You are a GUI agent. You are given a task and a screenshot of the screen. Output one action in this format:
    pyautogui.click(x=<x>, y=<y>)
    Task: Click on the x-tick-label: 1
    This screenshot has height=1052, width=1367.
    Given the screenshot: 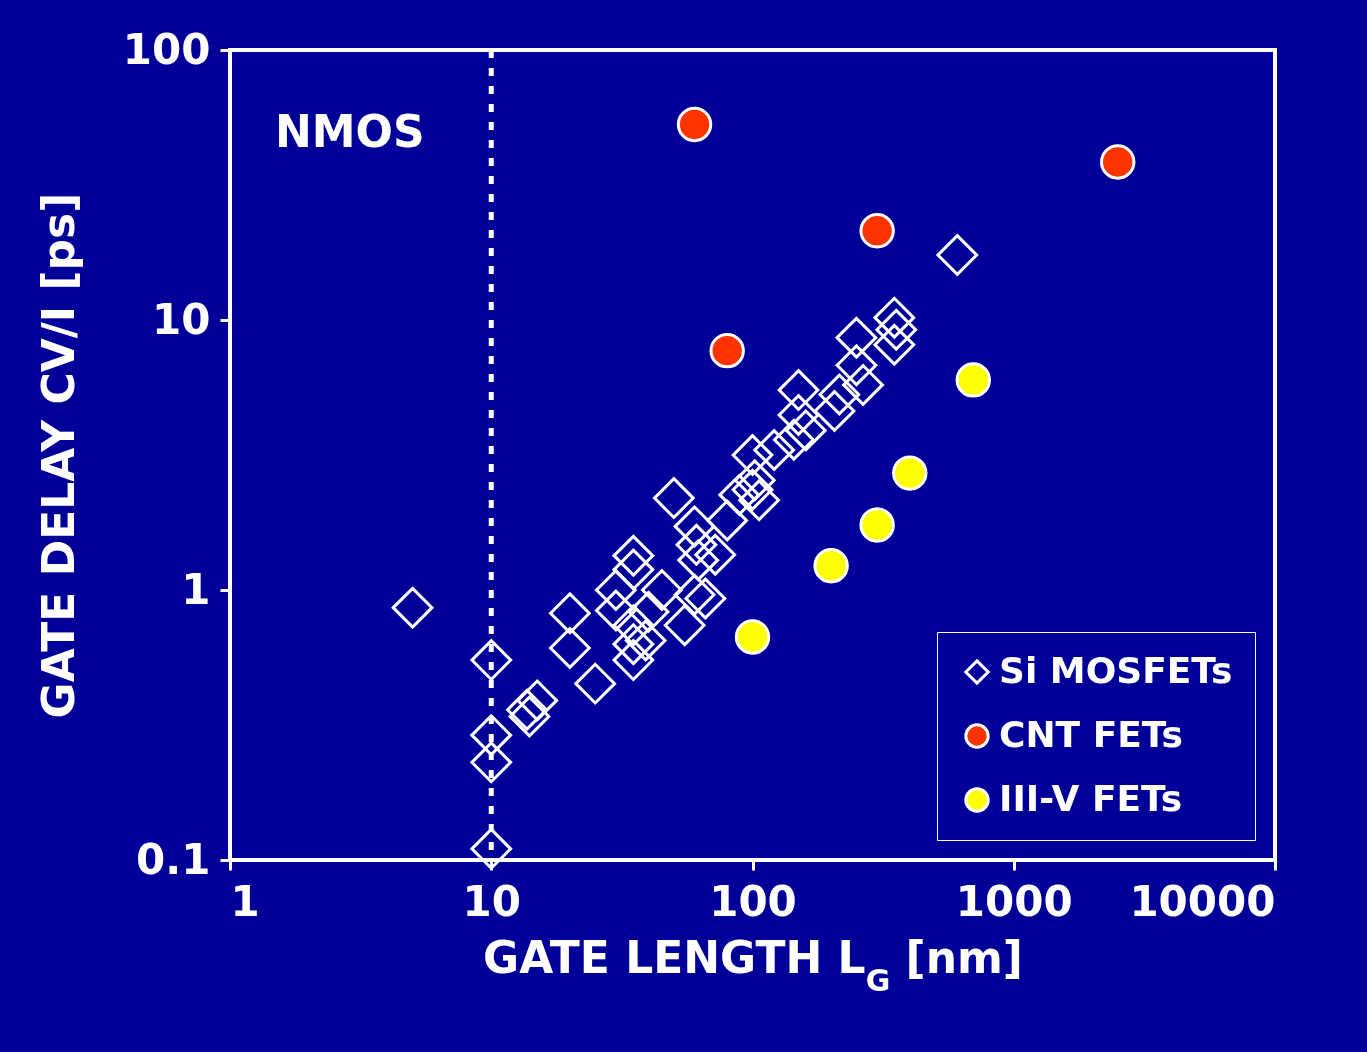 What is the action you would take?
    pyautogui.click(x=245, y=901)
    